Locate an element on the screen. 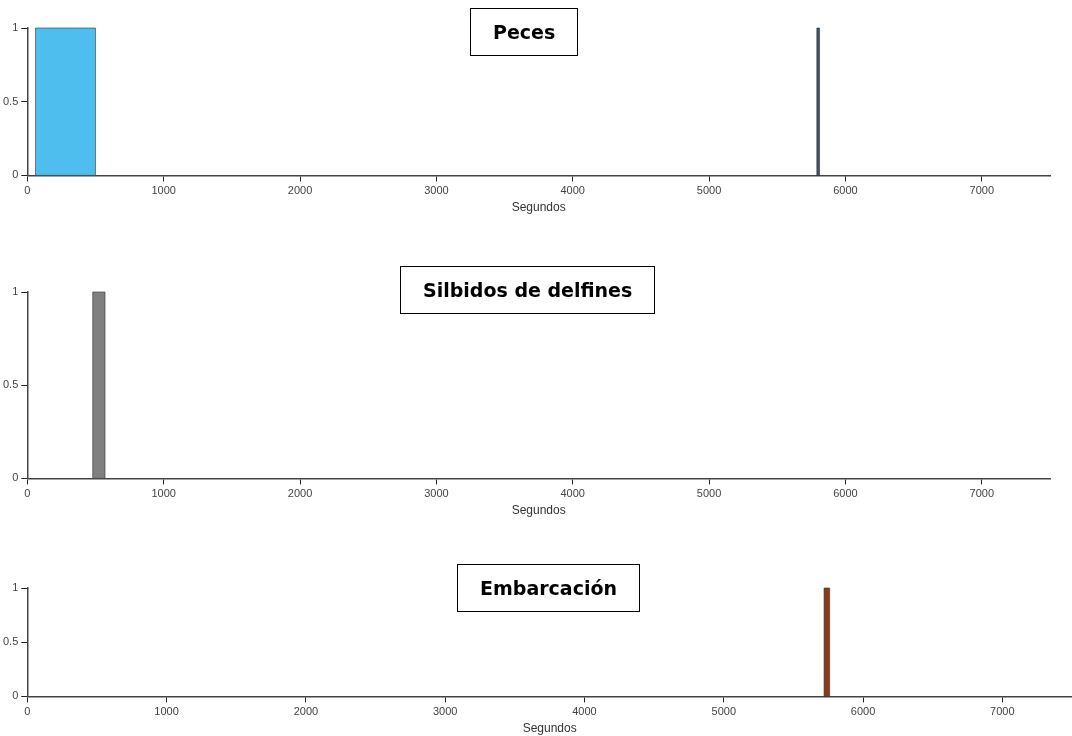 This screenshot has width=1072, height=736. chart-title: Embarcación is located at coordinates (549, 588).